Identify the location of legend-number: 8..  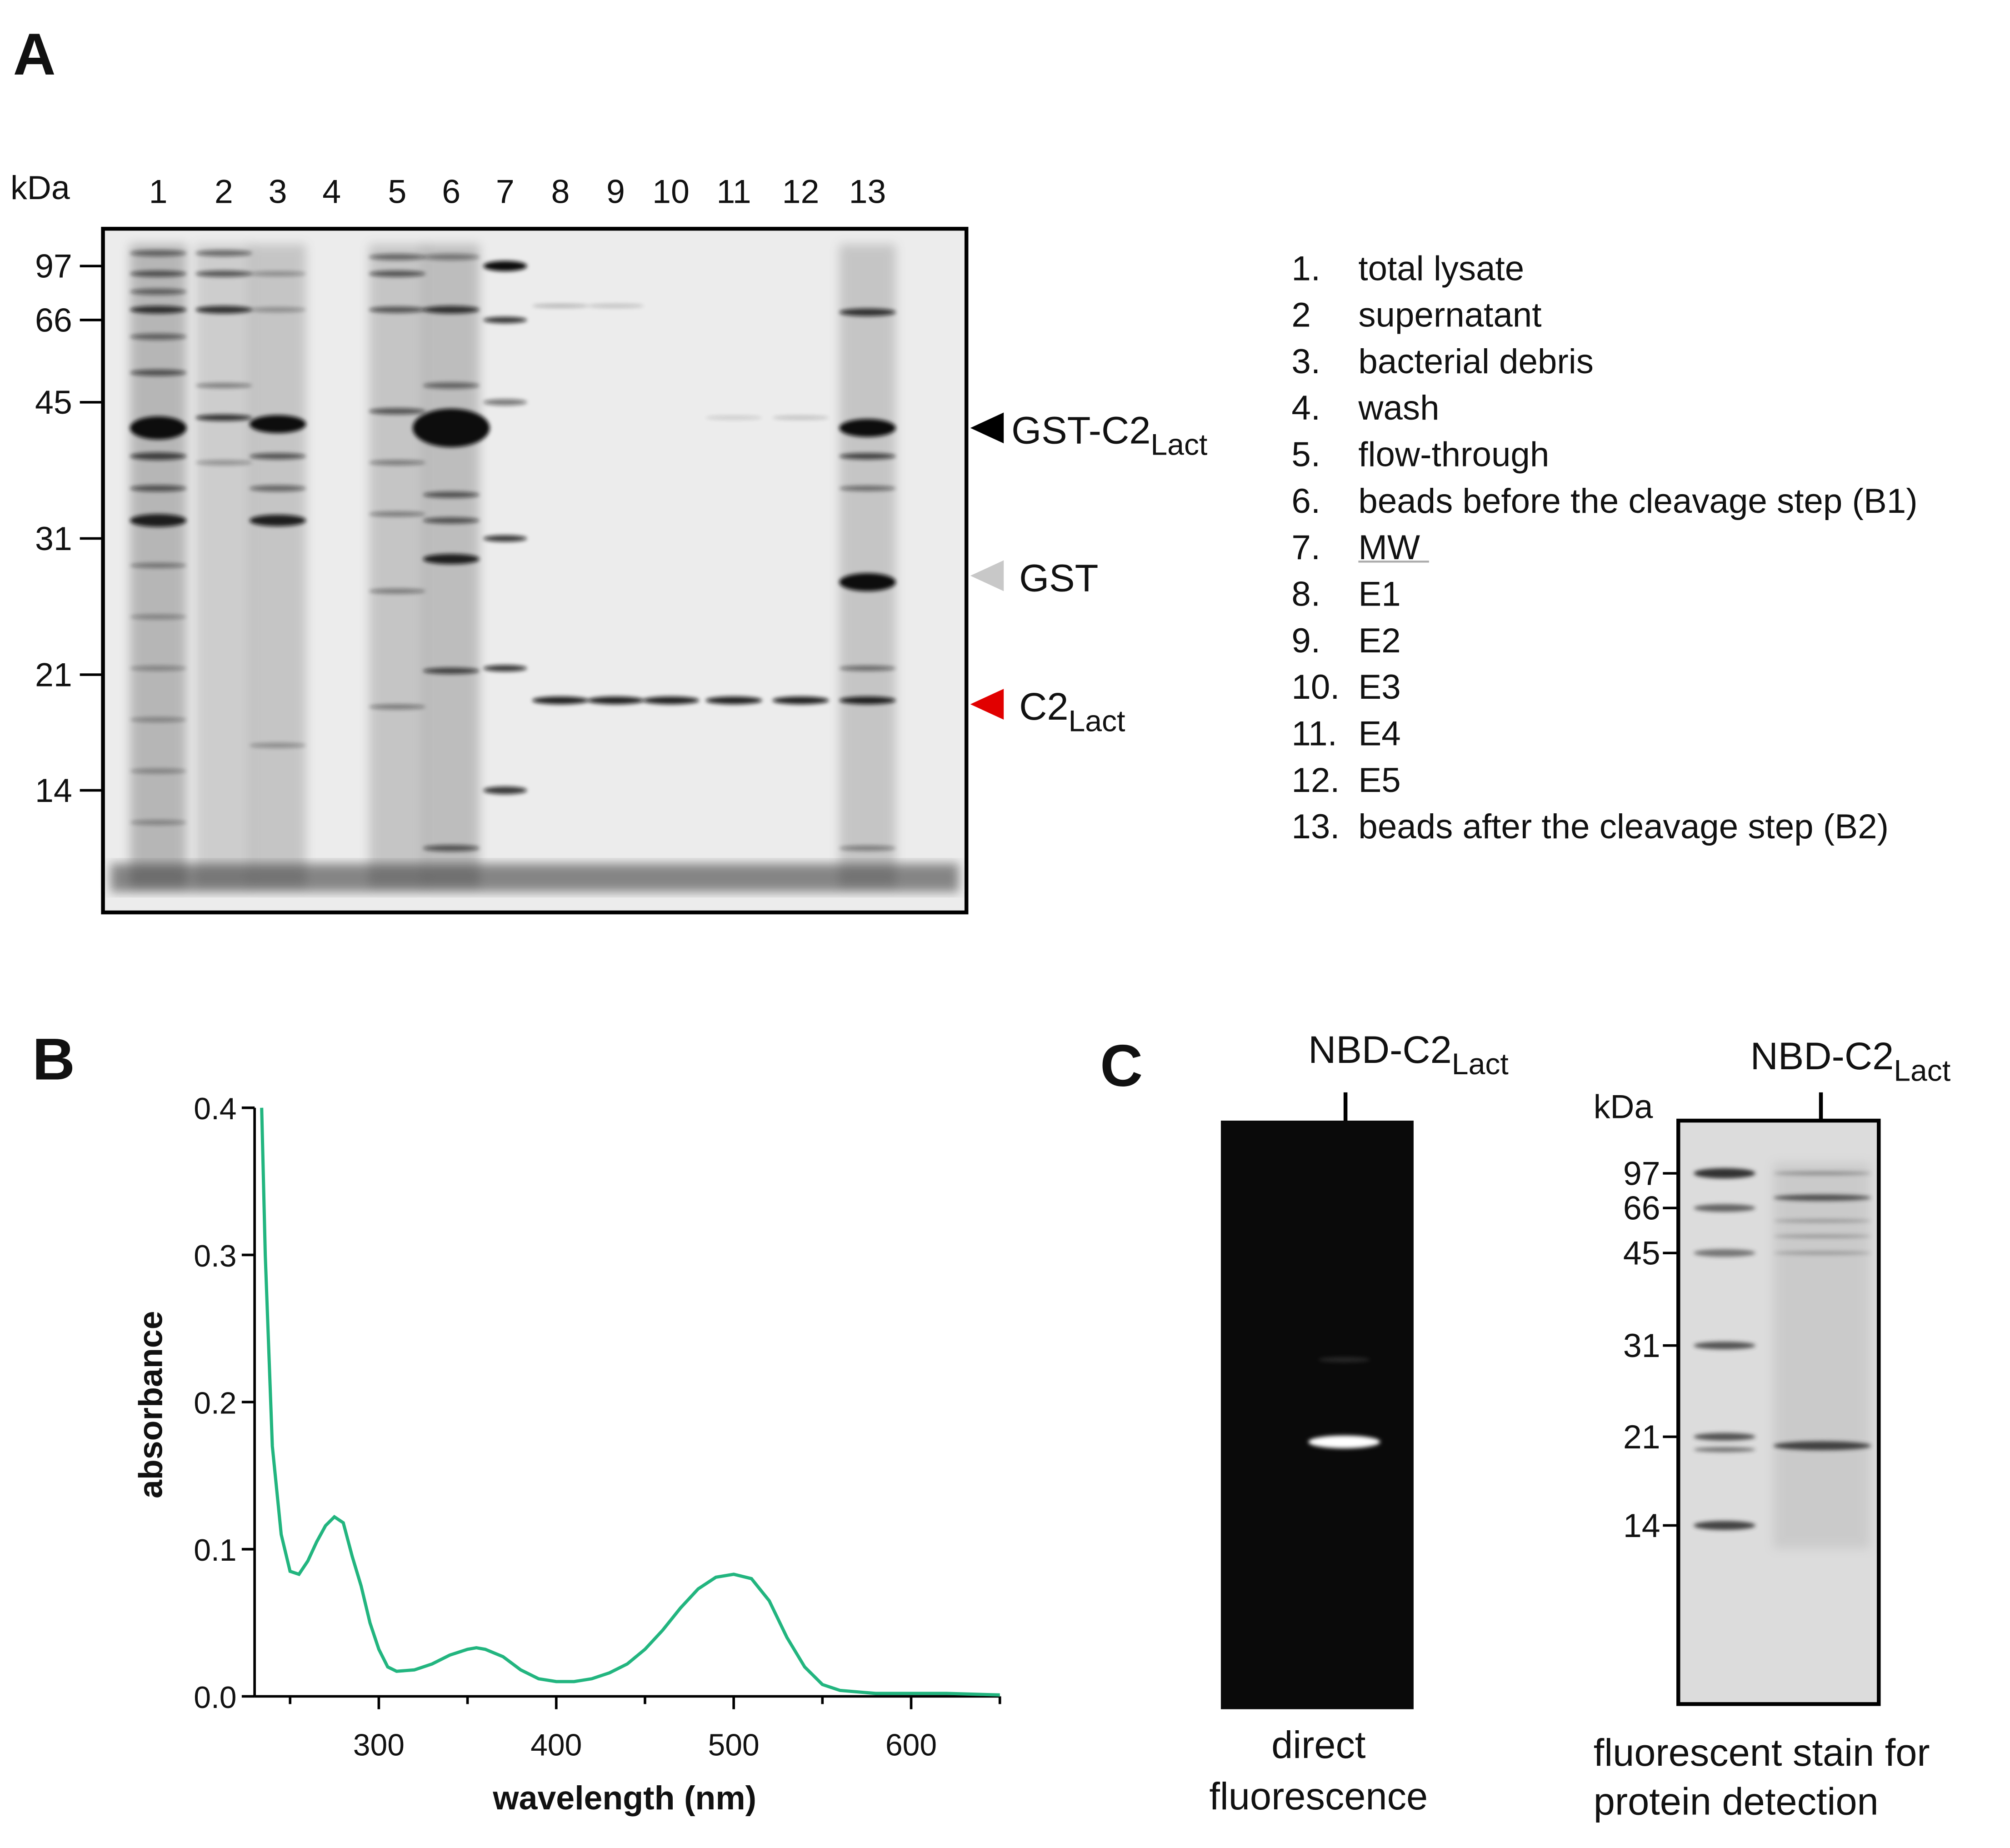
(1306, 594).